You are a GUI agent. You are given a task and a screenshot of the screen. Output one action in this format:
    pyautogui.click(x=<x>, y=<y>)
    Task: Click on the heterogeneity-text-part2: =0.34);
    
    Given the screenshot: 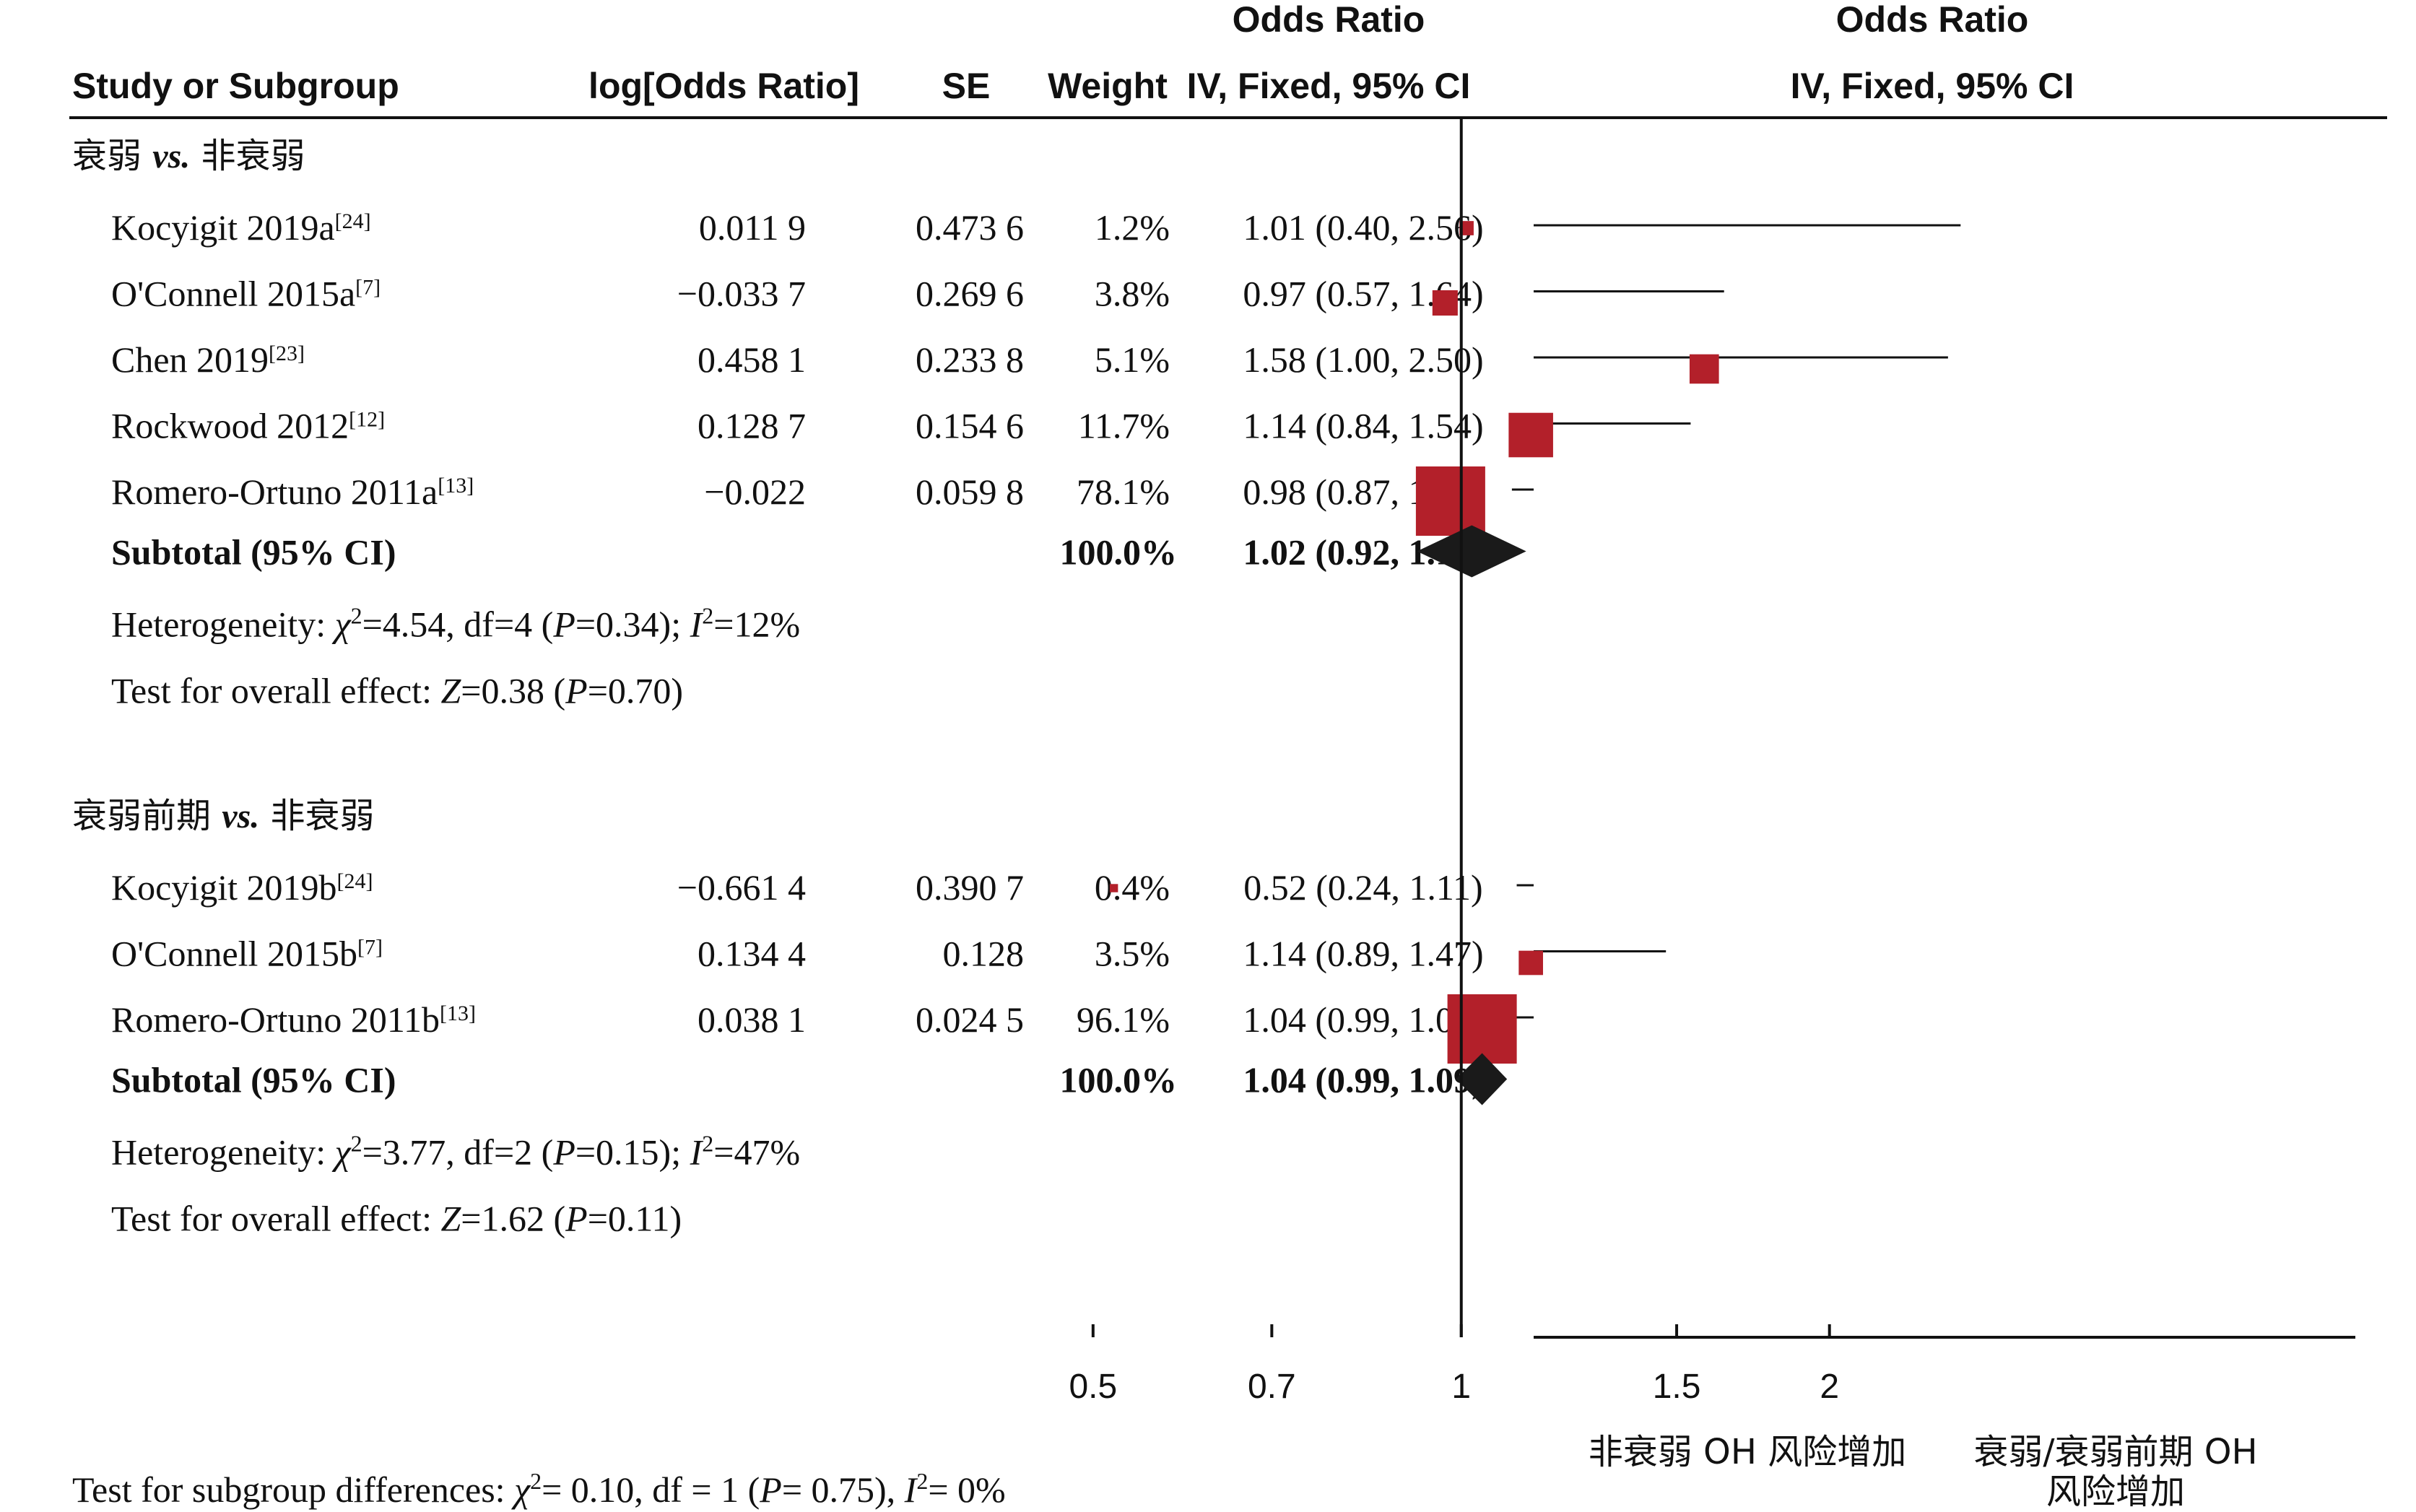 What is the action you would take?
    pyautogui.click(x=632, y=624)
    